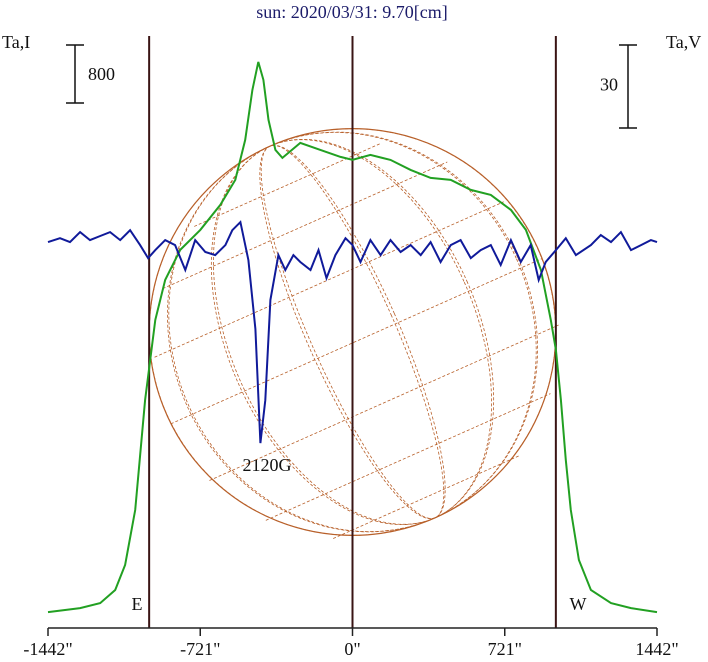 Image resolution: width=708 pixels, height=662 pixels. Describe the element at coordinates (609, 85) in the screenshot. I see `scale-label: 30` at that location.